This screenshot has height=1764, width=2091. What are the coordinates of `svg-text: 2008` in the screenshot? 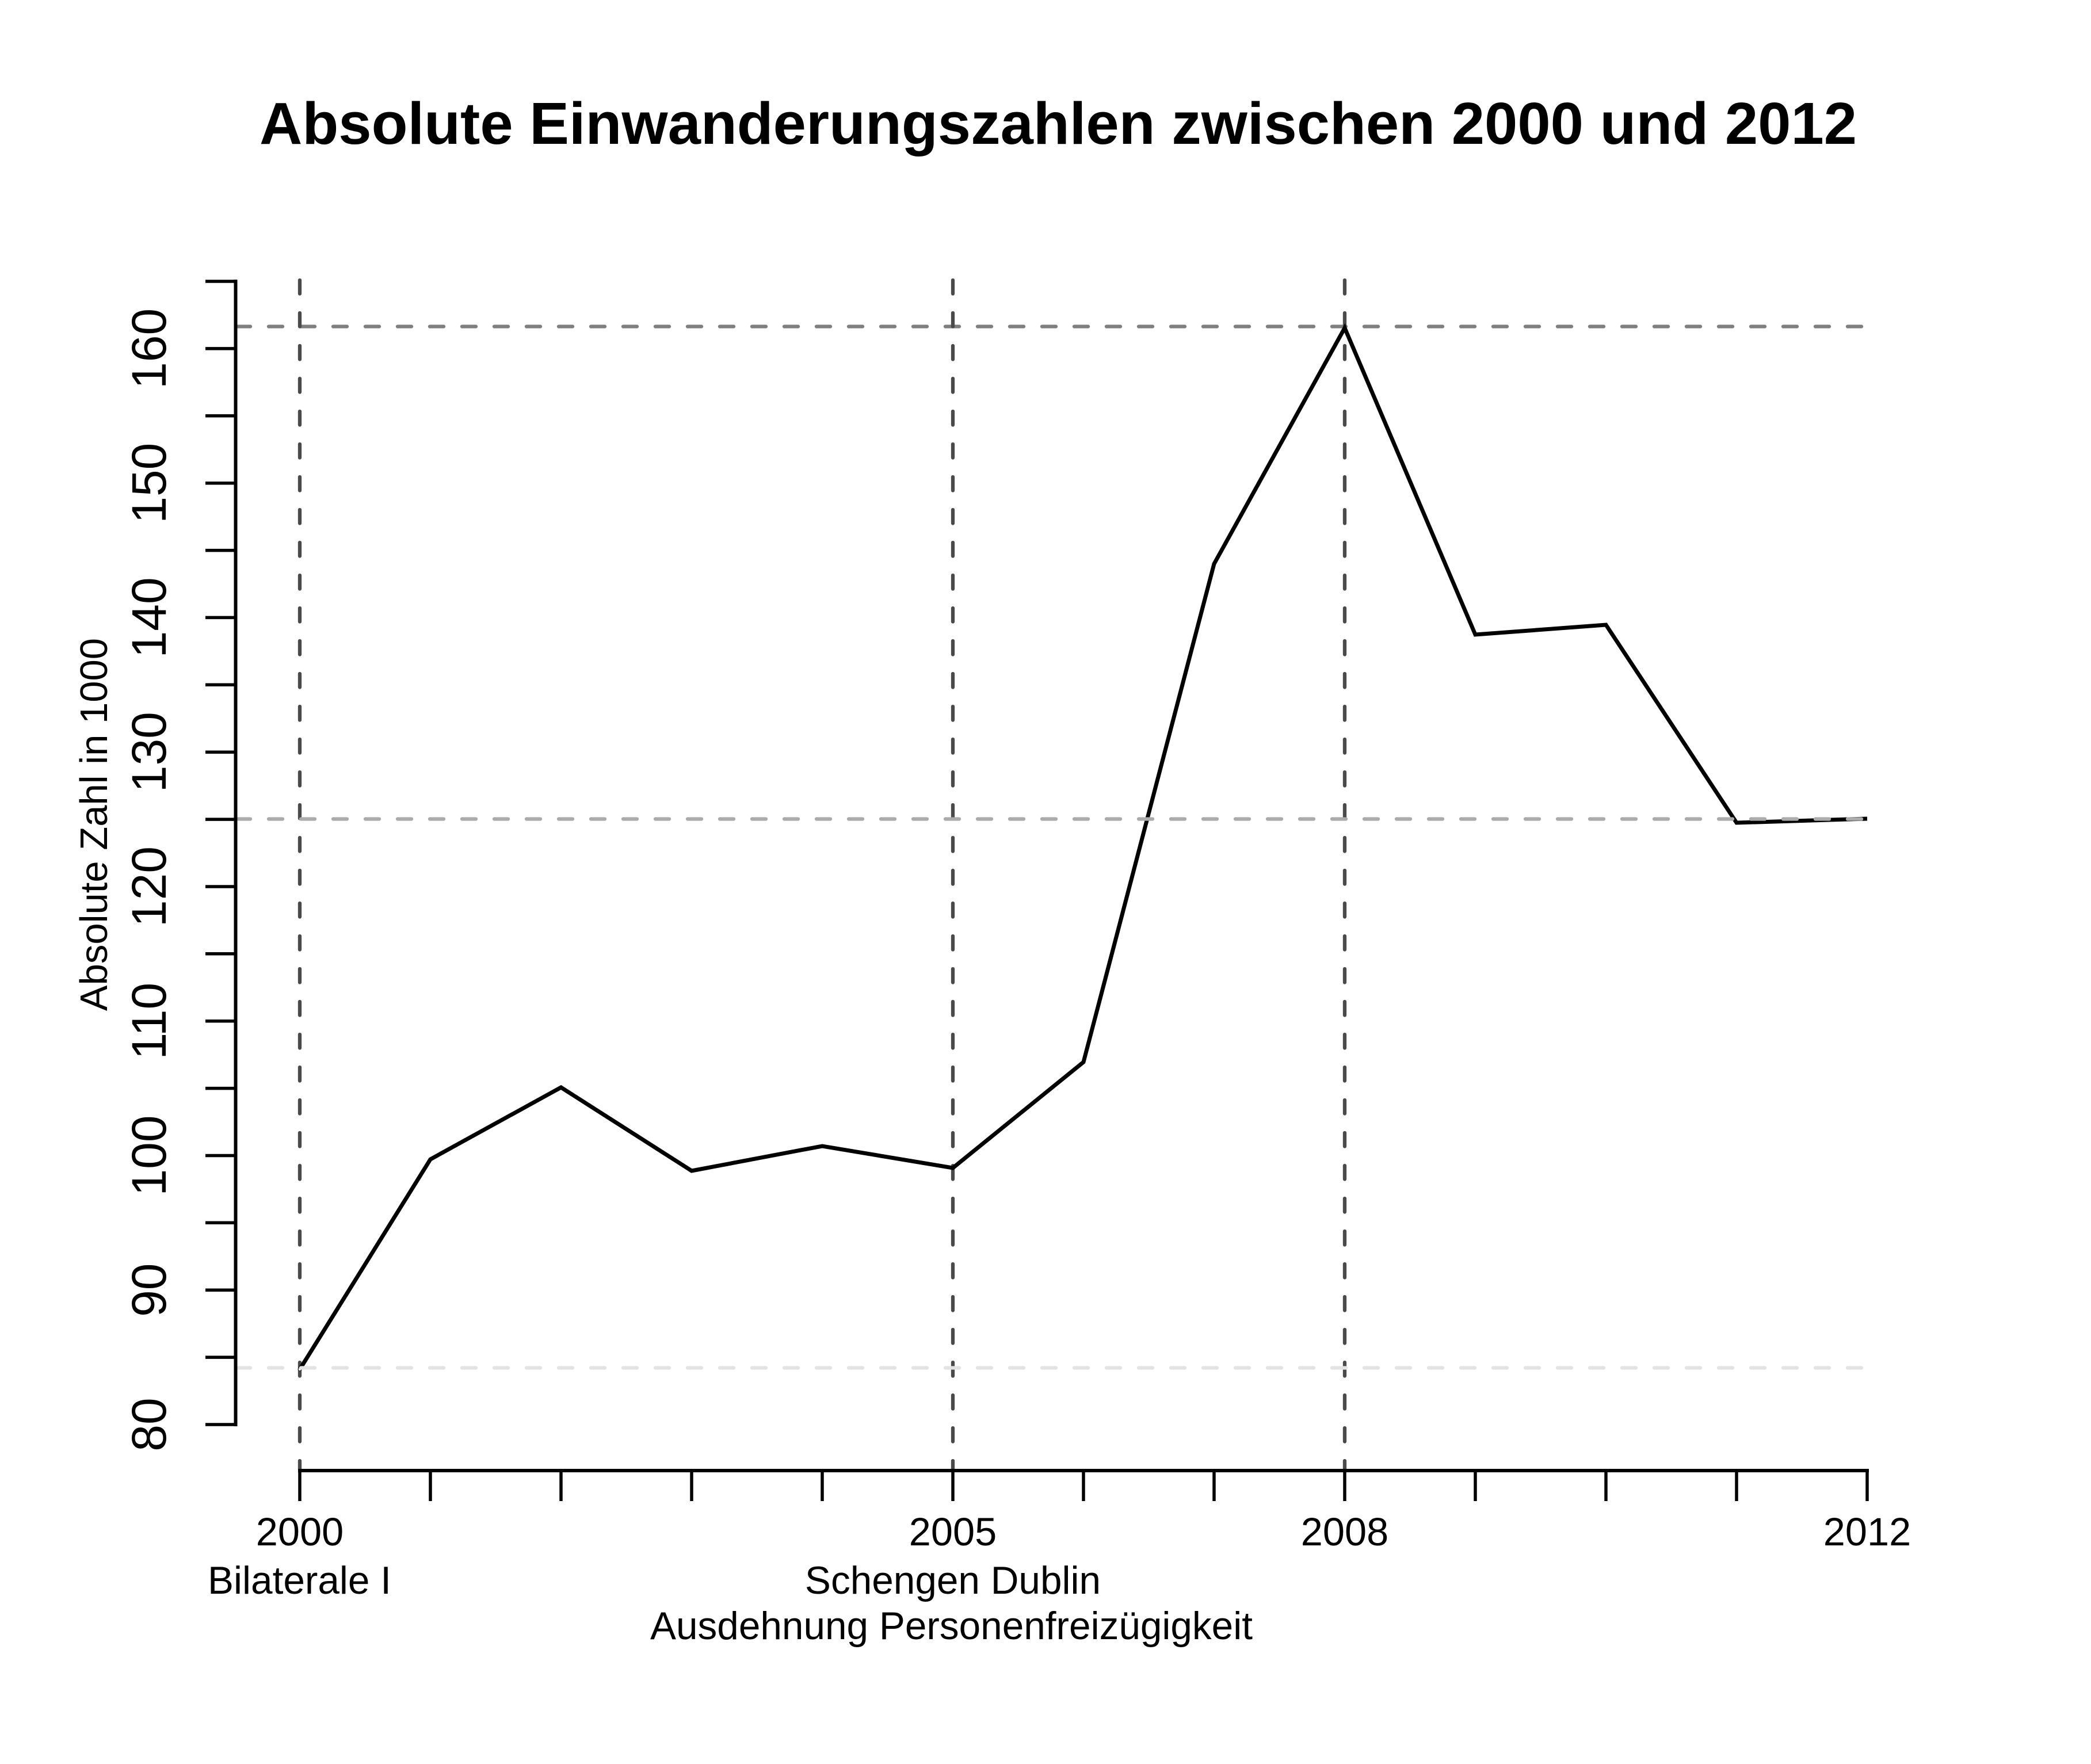 It's located at (1345, 1532).